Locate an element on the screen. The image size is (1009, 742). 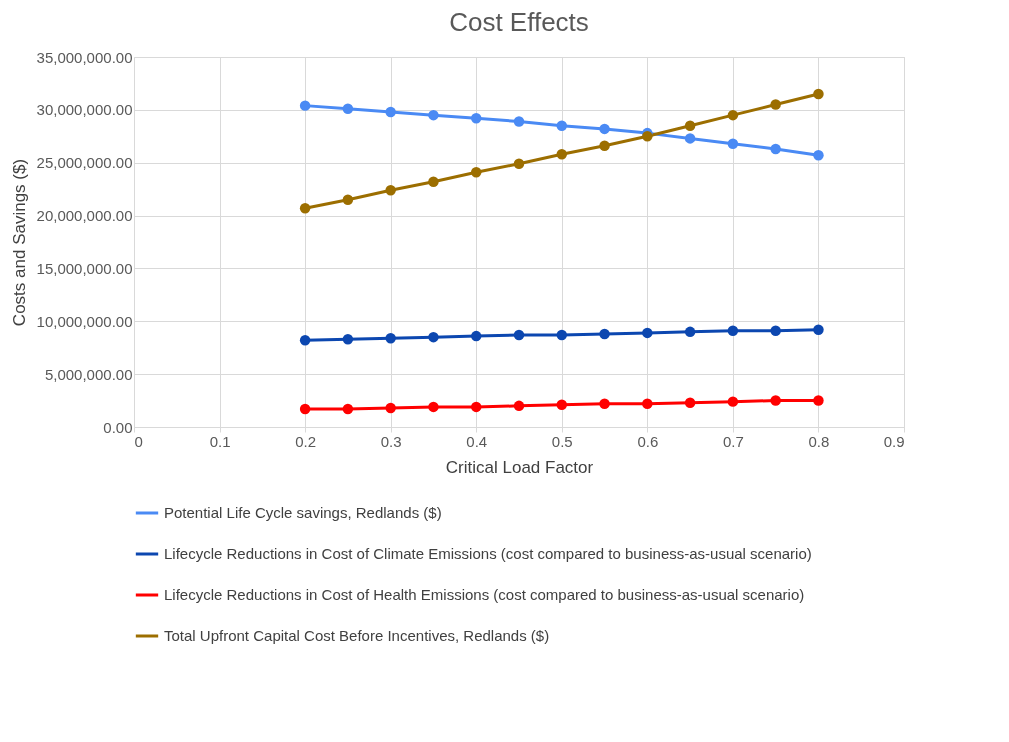
y-tick-label: 10,000,000.00 is located at coordinates (84, 321).